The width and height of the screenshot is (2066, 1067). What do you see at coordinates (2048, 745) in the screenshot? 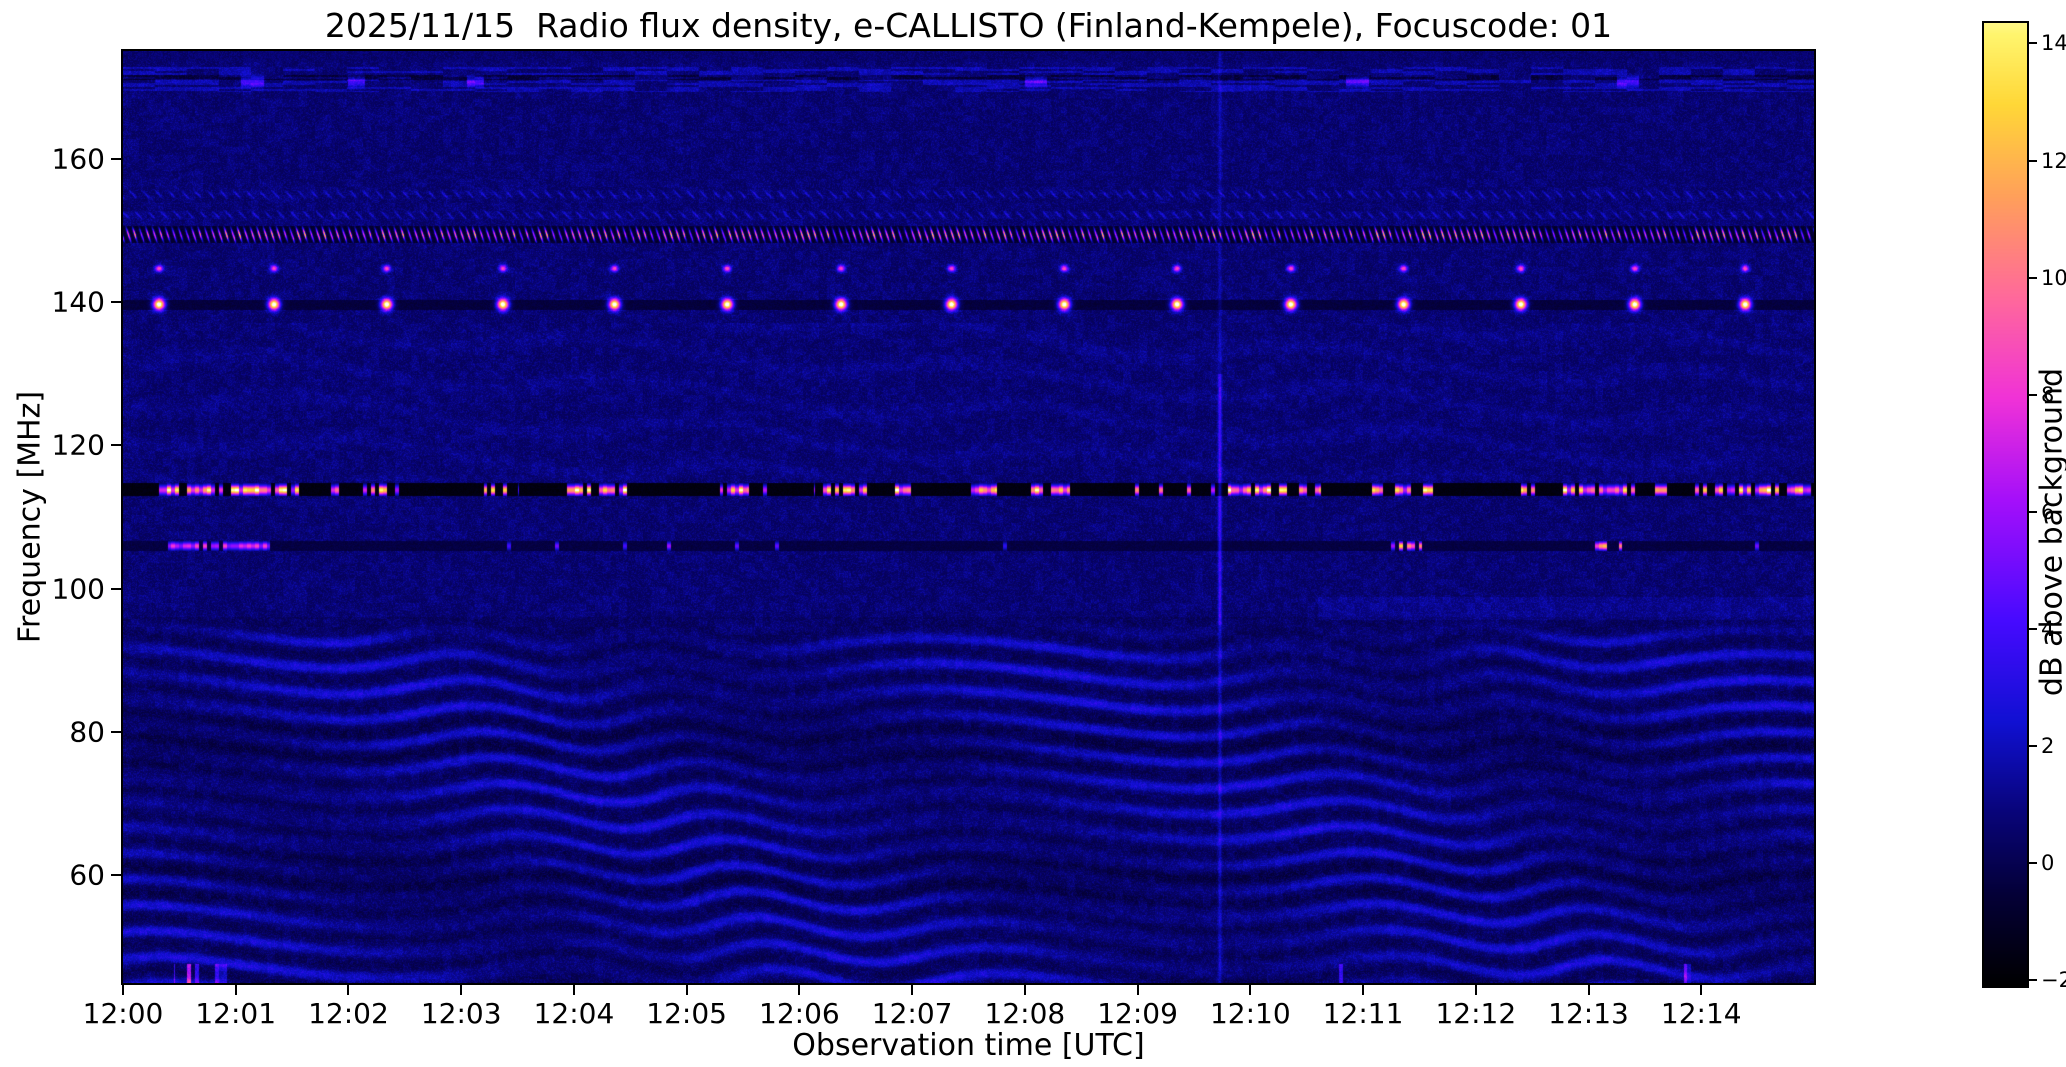
I see `colorbar-tick-label: 2` at bounding box center [2048, 745].